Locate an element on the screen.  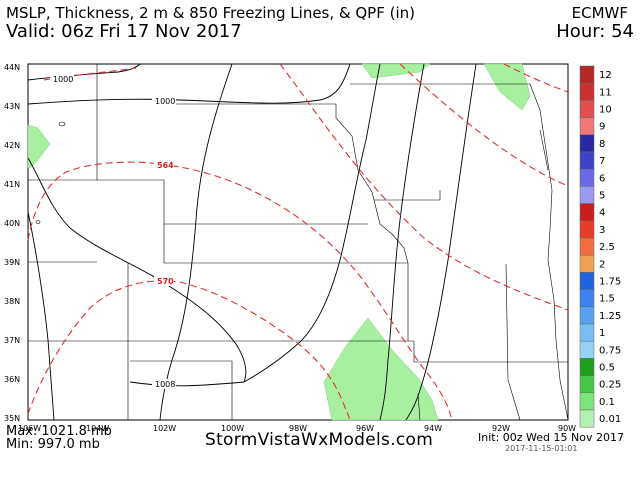
colorbar-label: 7 is located at coordinates (602, 161).